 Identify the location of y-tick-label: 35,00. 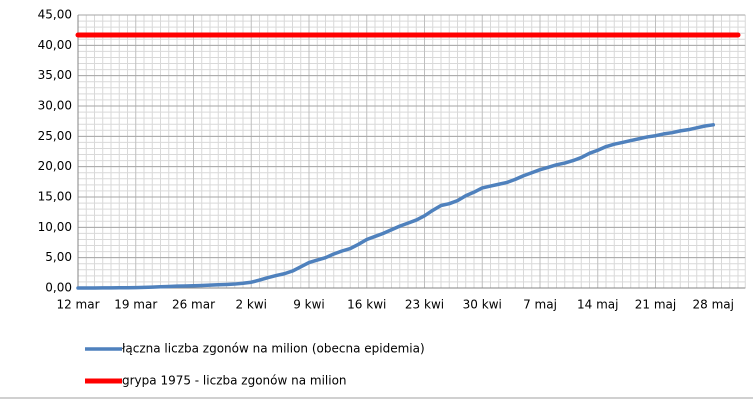
(55, 75).